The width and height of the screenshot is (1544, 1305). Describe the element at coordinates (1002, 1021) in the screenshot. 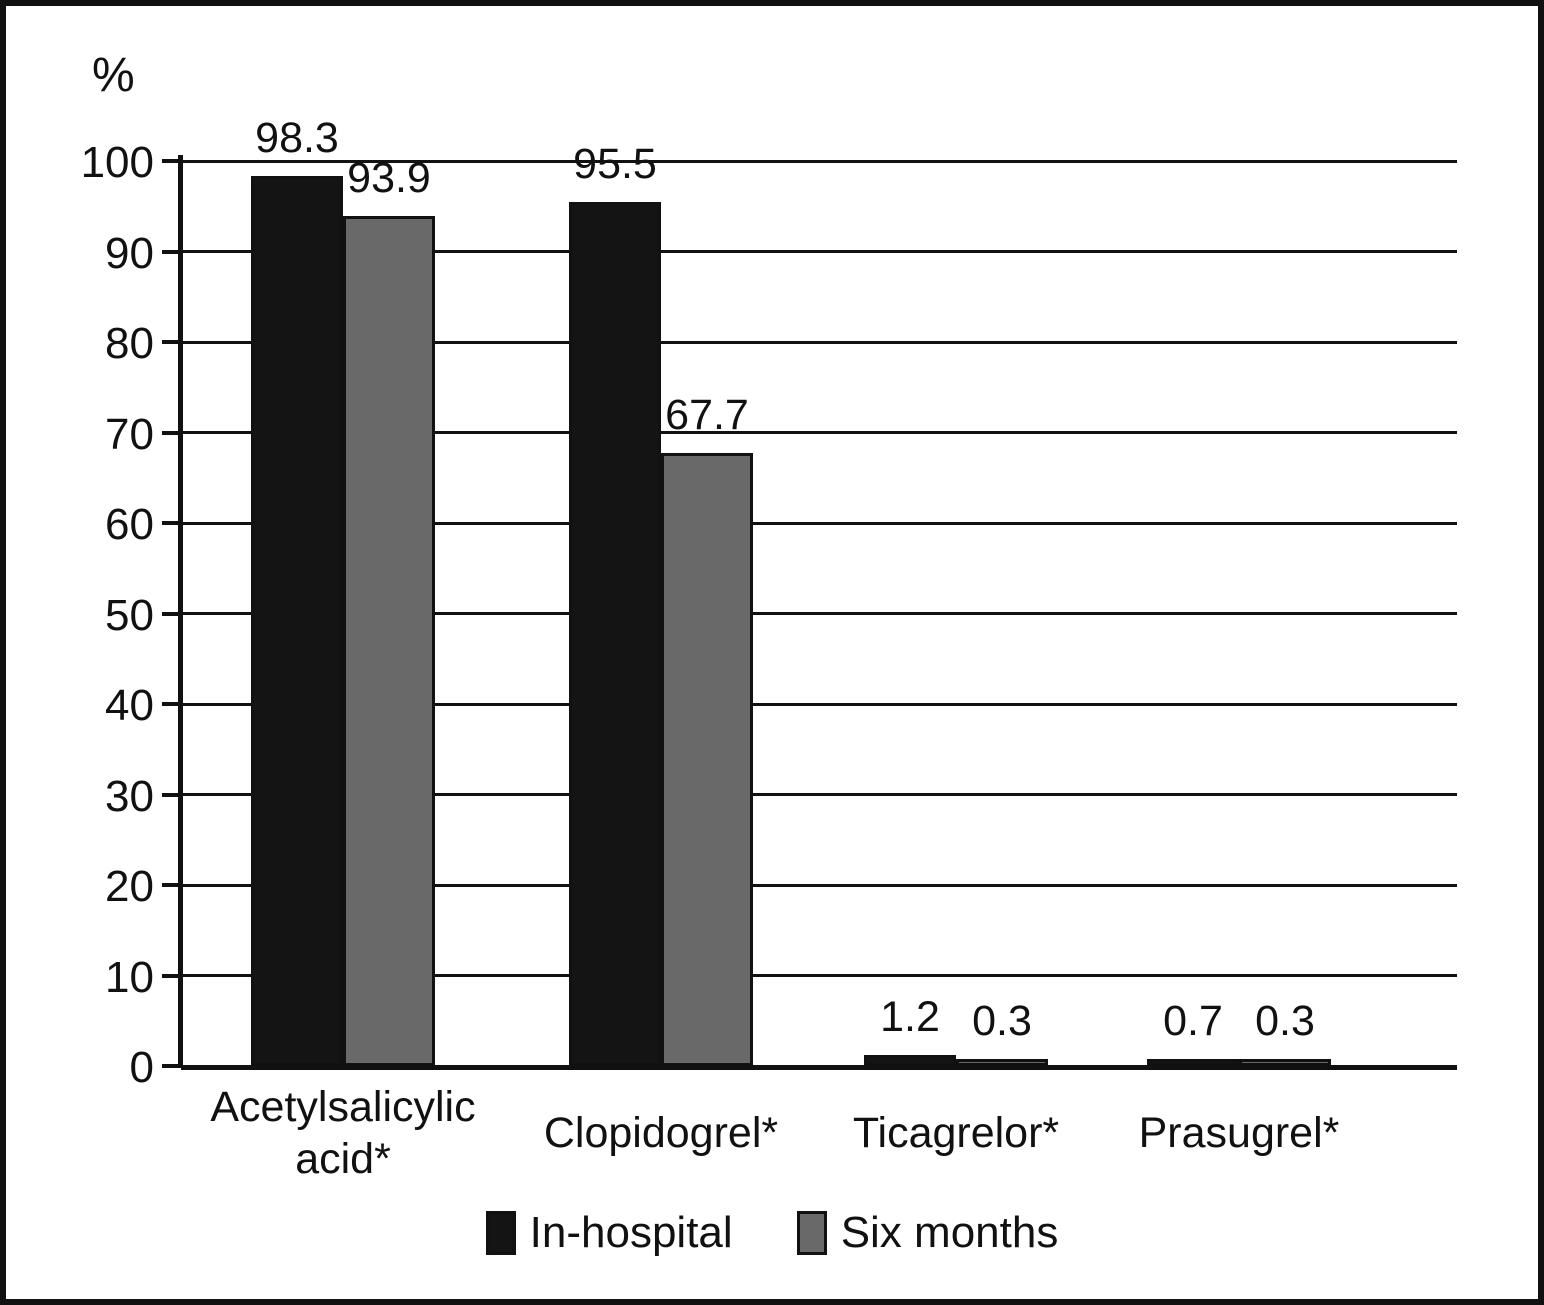

I see `value-label-six-months-3: 0.3` at that location.